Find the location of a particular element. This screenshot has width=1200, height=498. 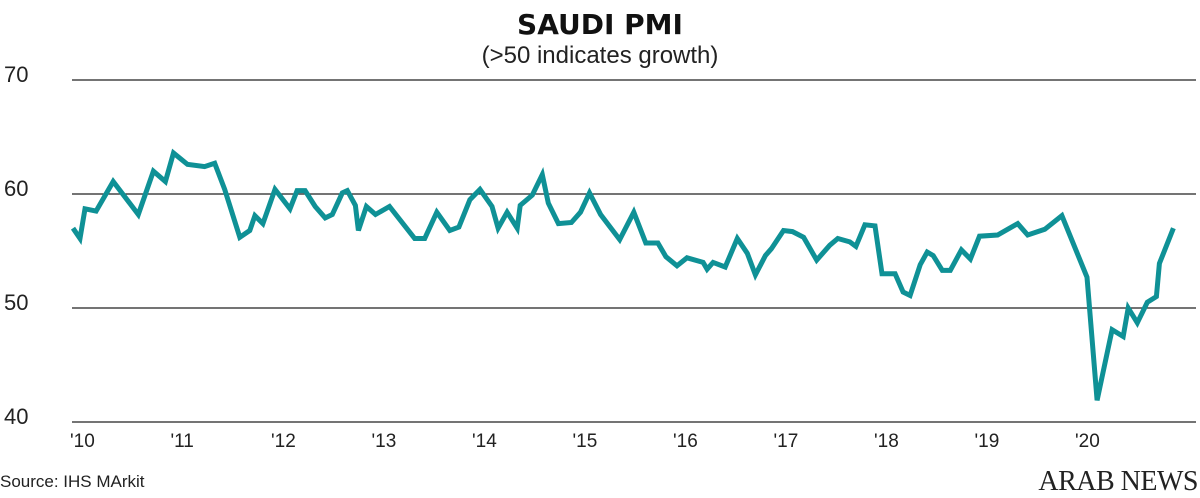

x-tick-label: '10 is located at coordinates (82, 441).